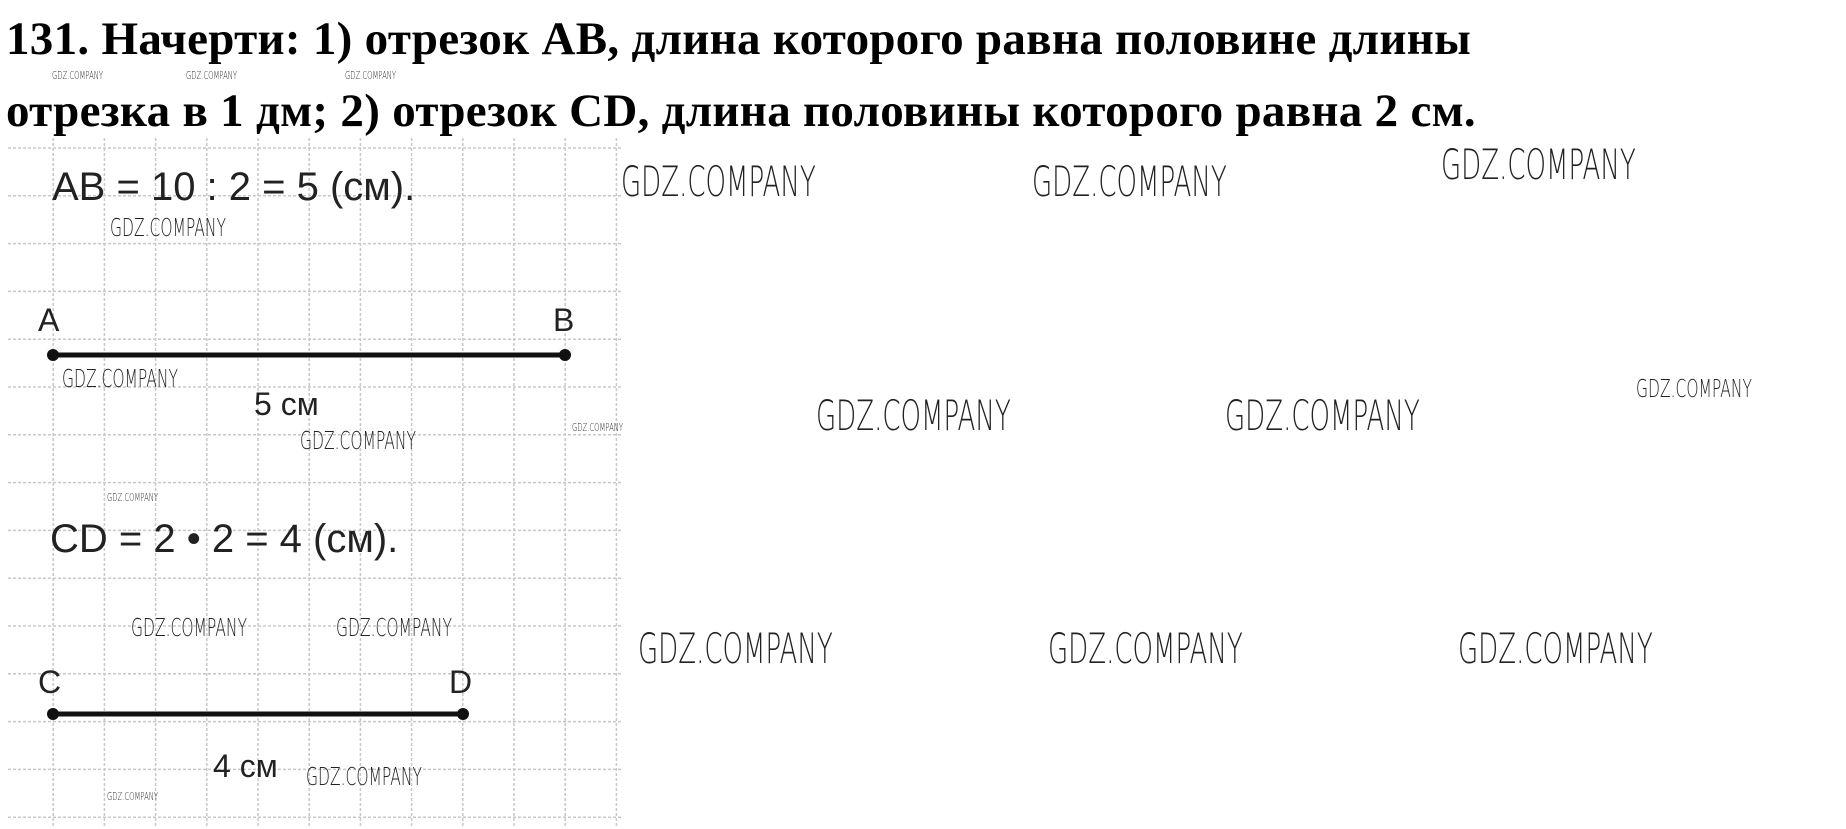  What do you see at coordinates (245, 766) in the screenshot?
I see `cd-length-label: 4 см` at bounding box center [245, 766].